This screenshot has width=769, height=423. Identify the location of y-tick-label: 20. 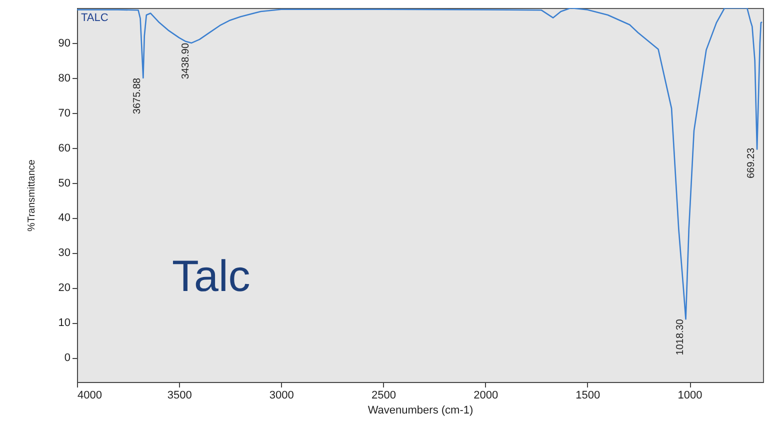
(64, 288).